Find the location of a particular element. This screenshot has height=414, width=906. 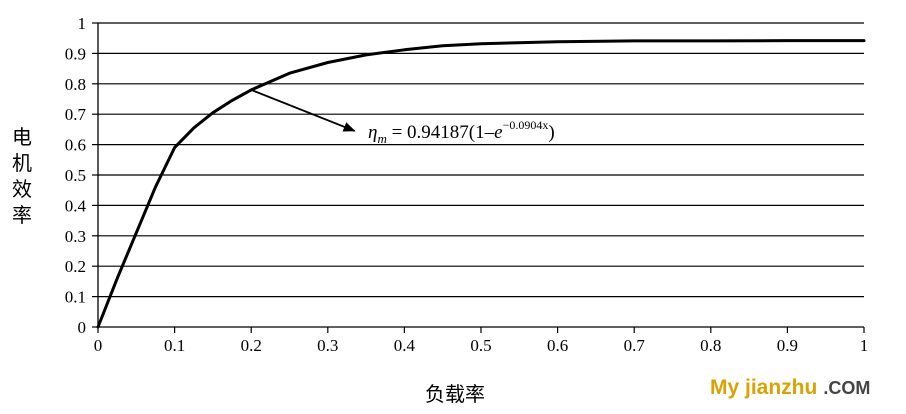

formula-eta: η is located at coordinates (372, 132).